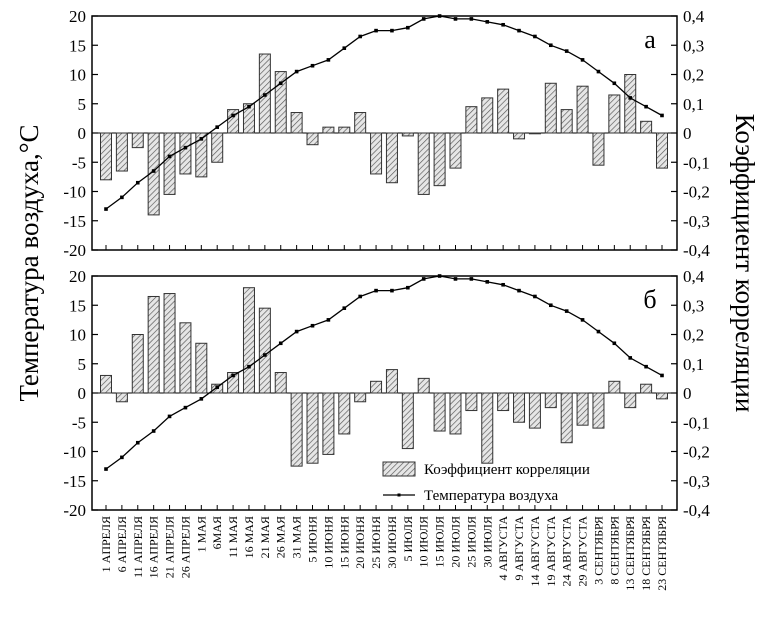 The image size is (770, 621). I want to click on x-tick-label: 6 АПРЕЛЯ, so click(122, 544).